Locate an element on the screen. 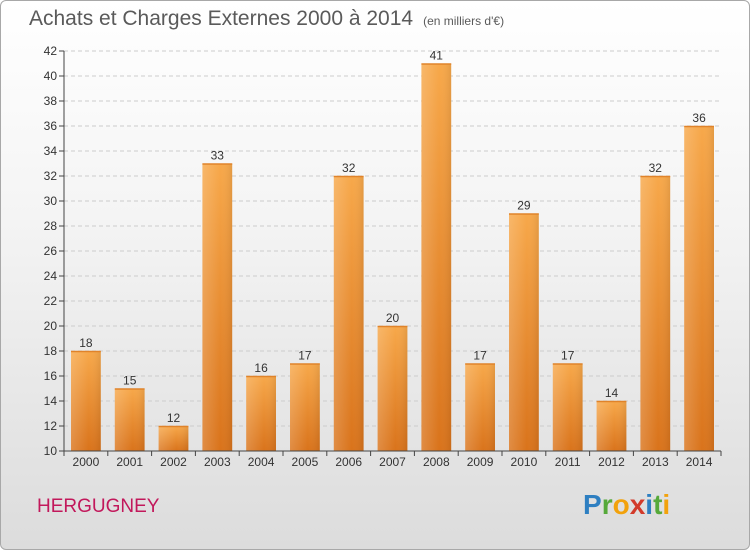 The width and height of the screenshot is (750, 550). x-tick-label: 2011 is located at coordinates (568, 462).